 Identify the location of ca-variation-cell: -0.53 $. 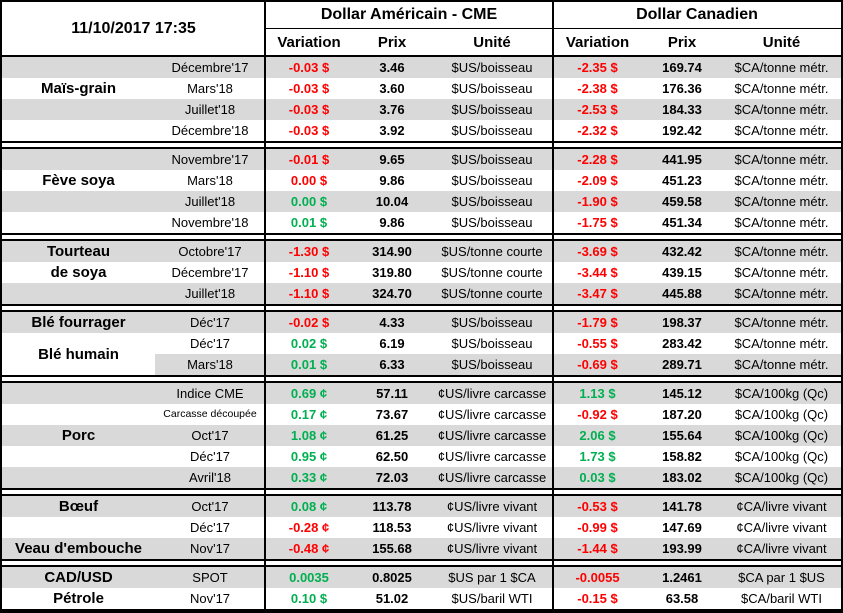
(597, 506).